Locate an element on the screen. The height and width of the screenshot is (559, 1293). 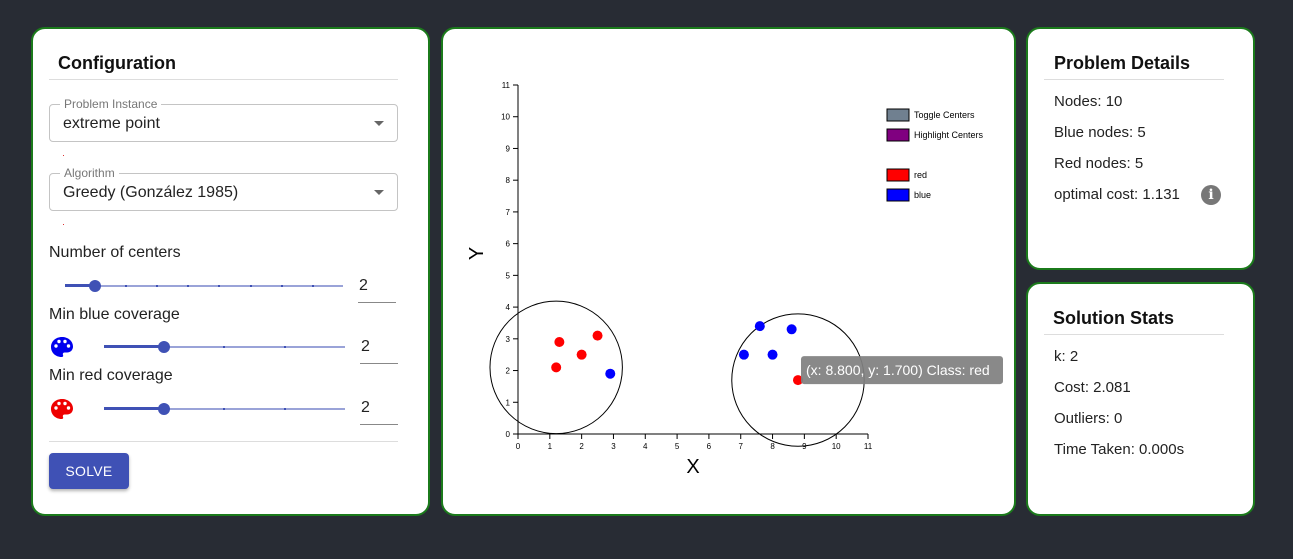
y-tick-label: 1 is located at coordinates (508, 402).